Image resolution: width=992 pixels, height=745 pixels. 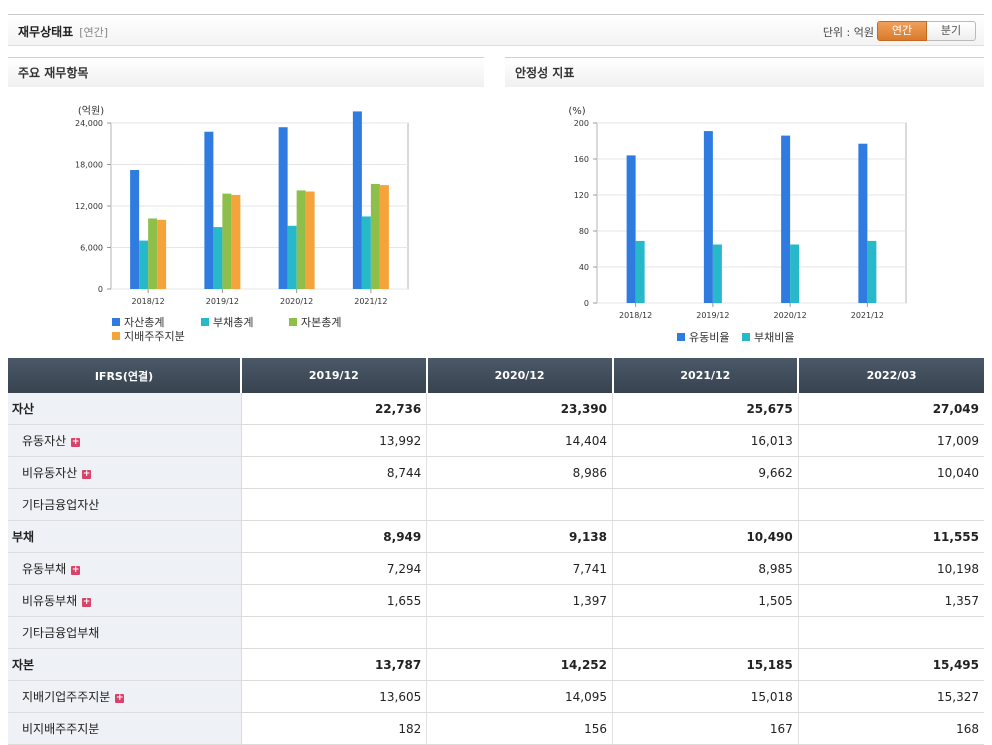 What do you see at coordinates (334, 568) in the screenshot?
I see `value-cell: 7,294` at bounding box center [334, 568].